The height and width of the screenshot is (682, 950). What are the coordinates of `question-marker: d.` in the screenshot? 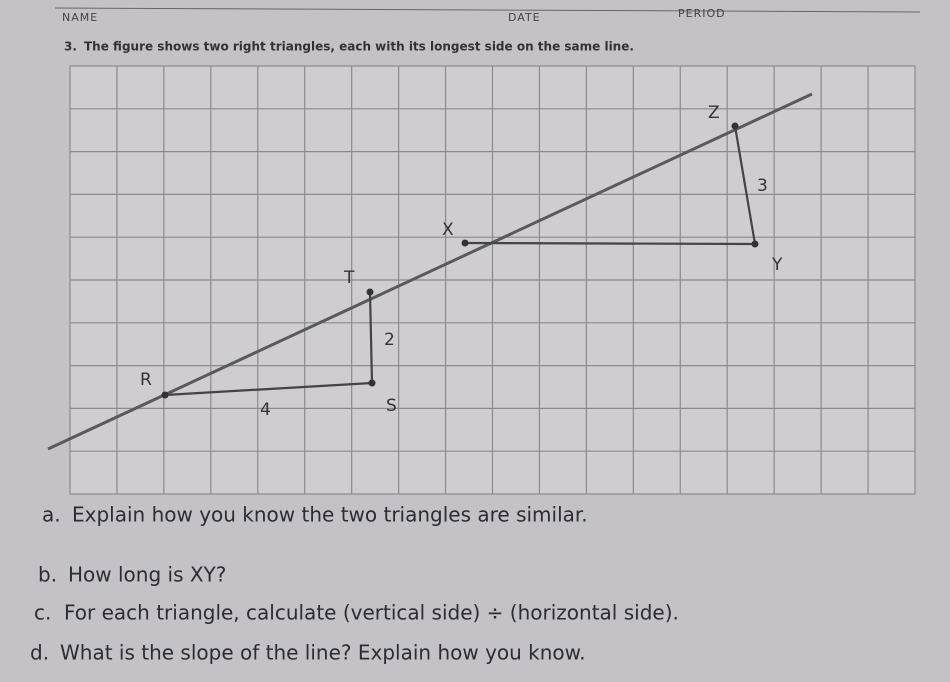 It's located at (39, 653).